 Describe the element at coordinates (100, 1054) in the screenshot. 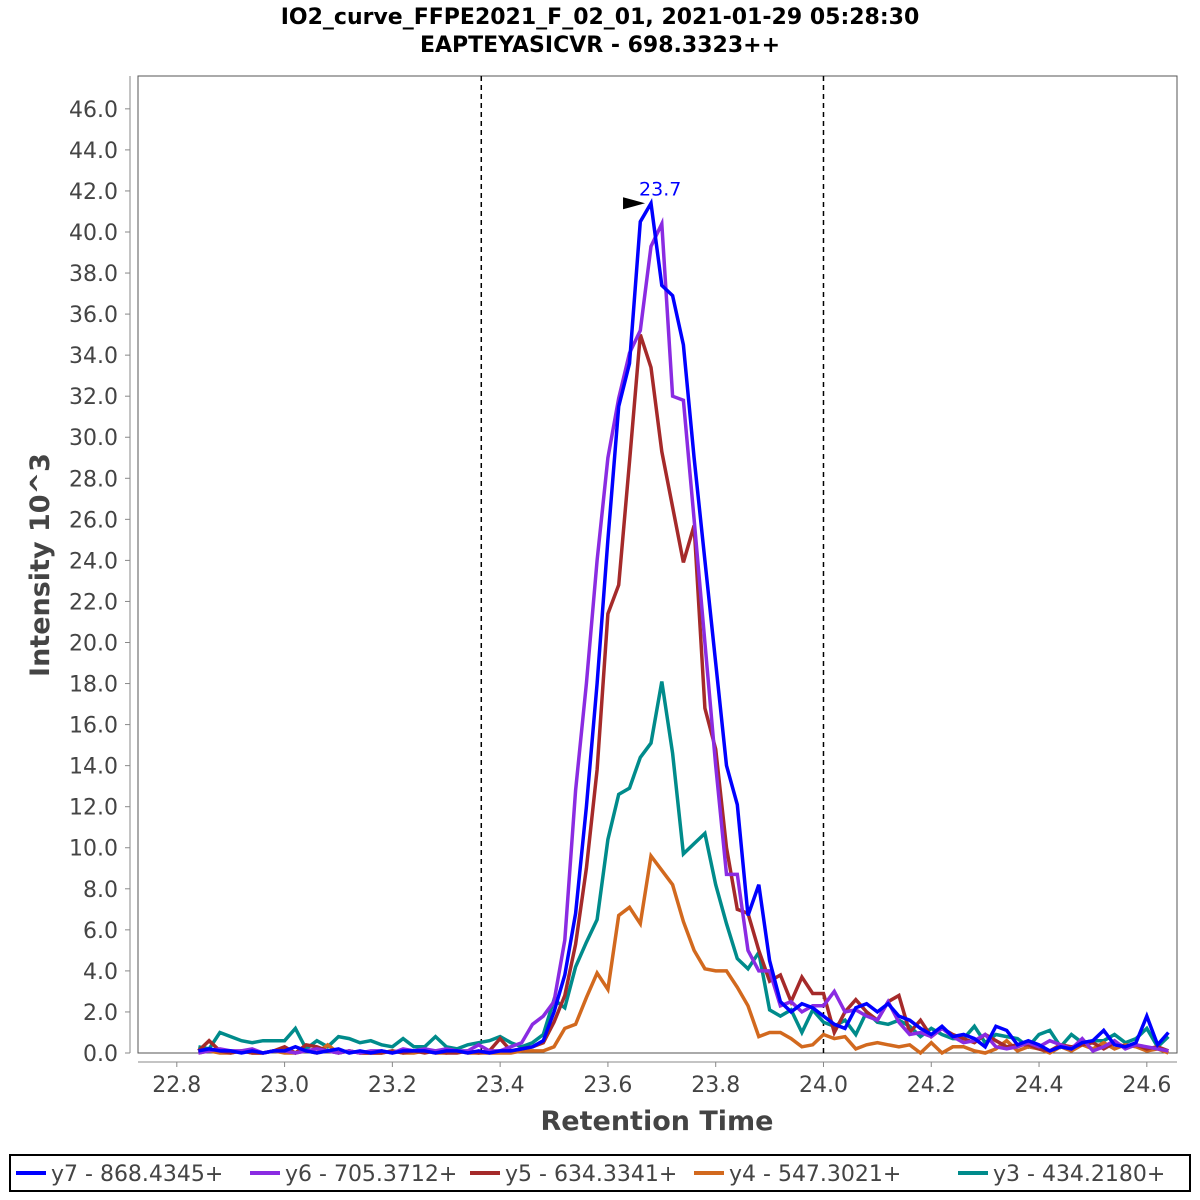

I see `y-tick-label: 0.0` at that location.